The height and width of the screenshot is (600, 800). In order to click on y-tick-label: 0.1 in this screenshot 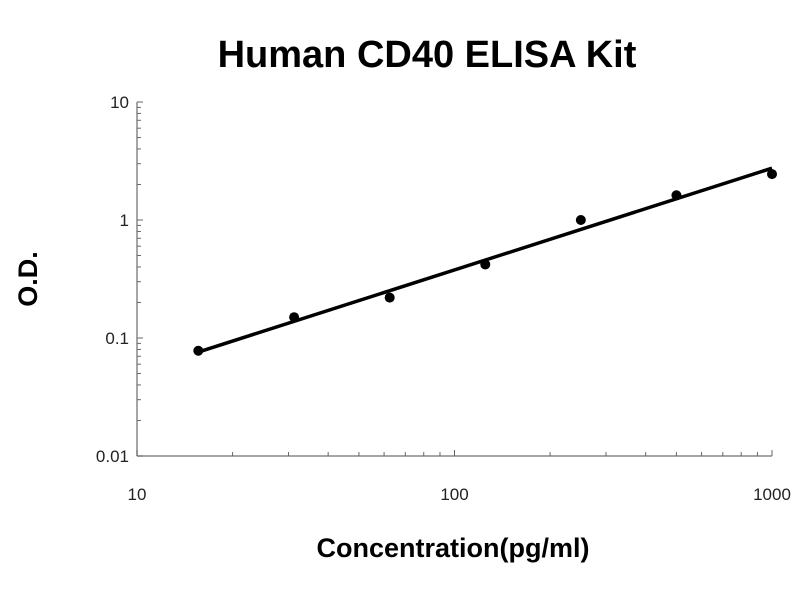, I will do `click(117, 338)`.